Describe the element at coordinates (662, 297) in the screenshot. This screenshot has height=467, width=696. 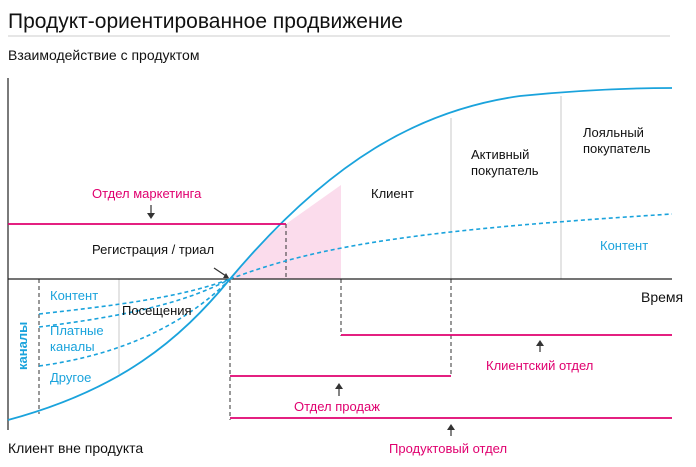
I see `x-axis-label: Время` at that location.